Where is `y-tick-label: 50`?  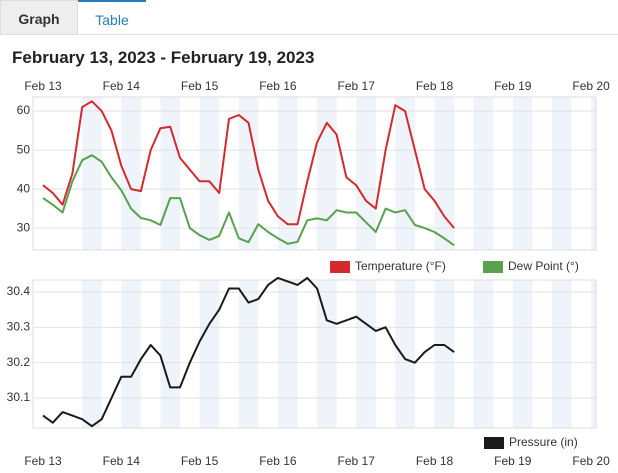
y-tick-label: 50 is located at coordinates (24, 149).